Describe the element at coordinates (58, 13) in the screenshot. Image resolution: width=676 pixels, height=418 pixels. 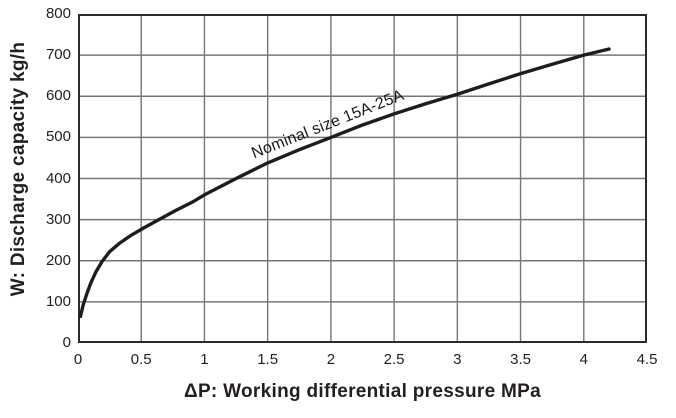
I see `y-tick-label: 800` at that location.